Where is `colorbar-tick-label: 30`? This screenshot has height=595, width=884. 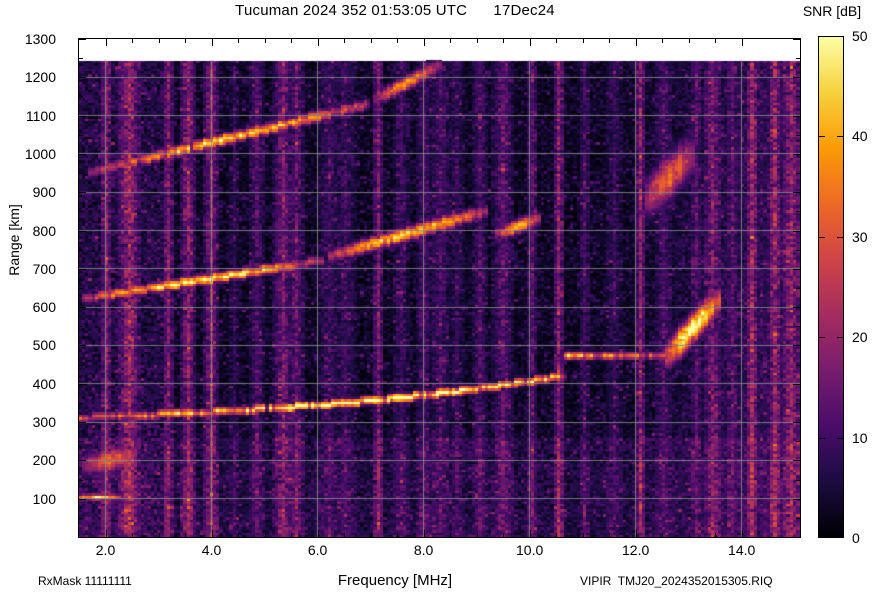 colorbar-tick-label: 30 is located at coordinates (860, 236).